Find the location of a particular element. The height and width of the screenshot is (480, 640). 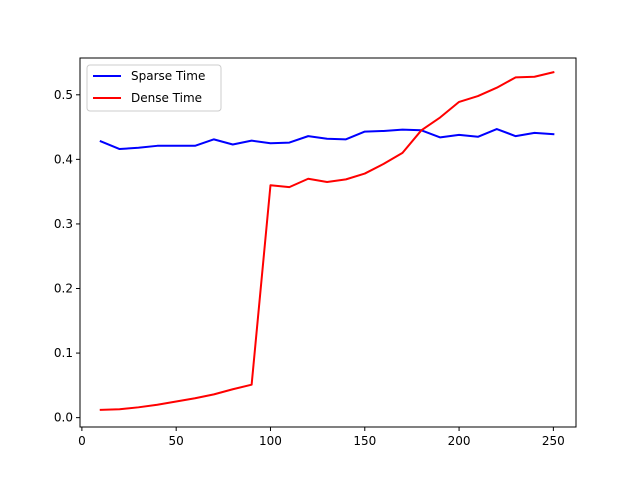

x-tick-label: 50 is located at coordinates (176, 441).